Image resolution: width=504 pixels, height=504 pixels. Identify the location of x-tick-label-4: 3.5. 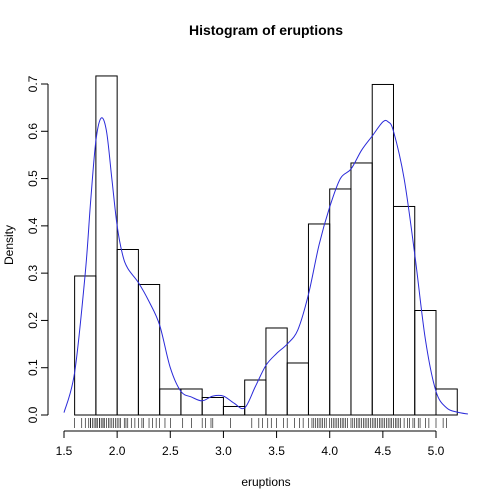
(276, 451).